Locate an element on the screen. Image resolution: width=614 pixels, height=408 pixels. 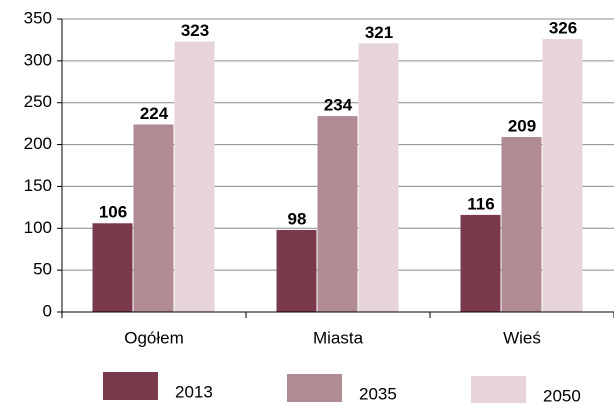
legend-label: 2013 is located at coordinates (194, 391).